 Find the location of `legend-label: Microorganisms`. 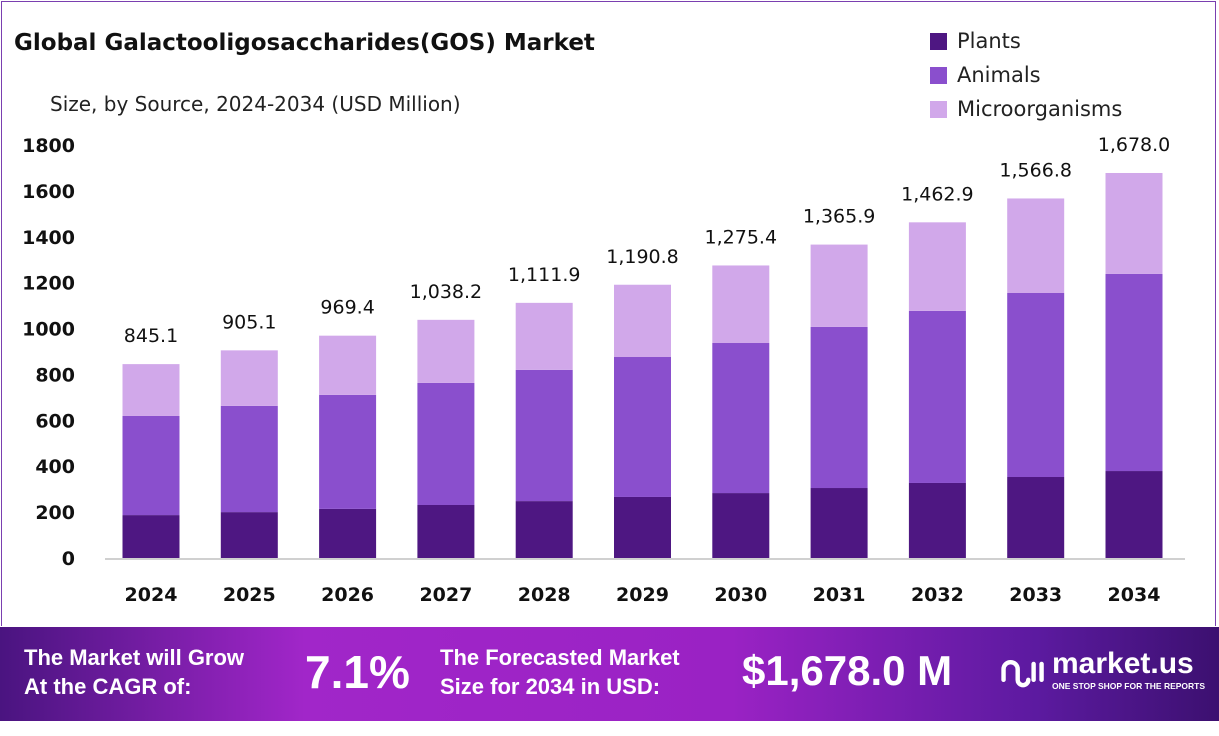

legend-label: Microorganisms is located at coordinates (1040, 109).